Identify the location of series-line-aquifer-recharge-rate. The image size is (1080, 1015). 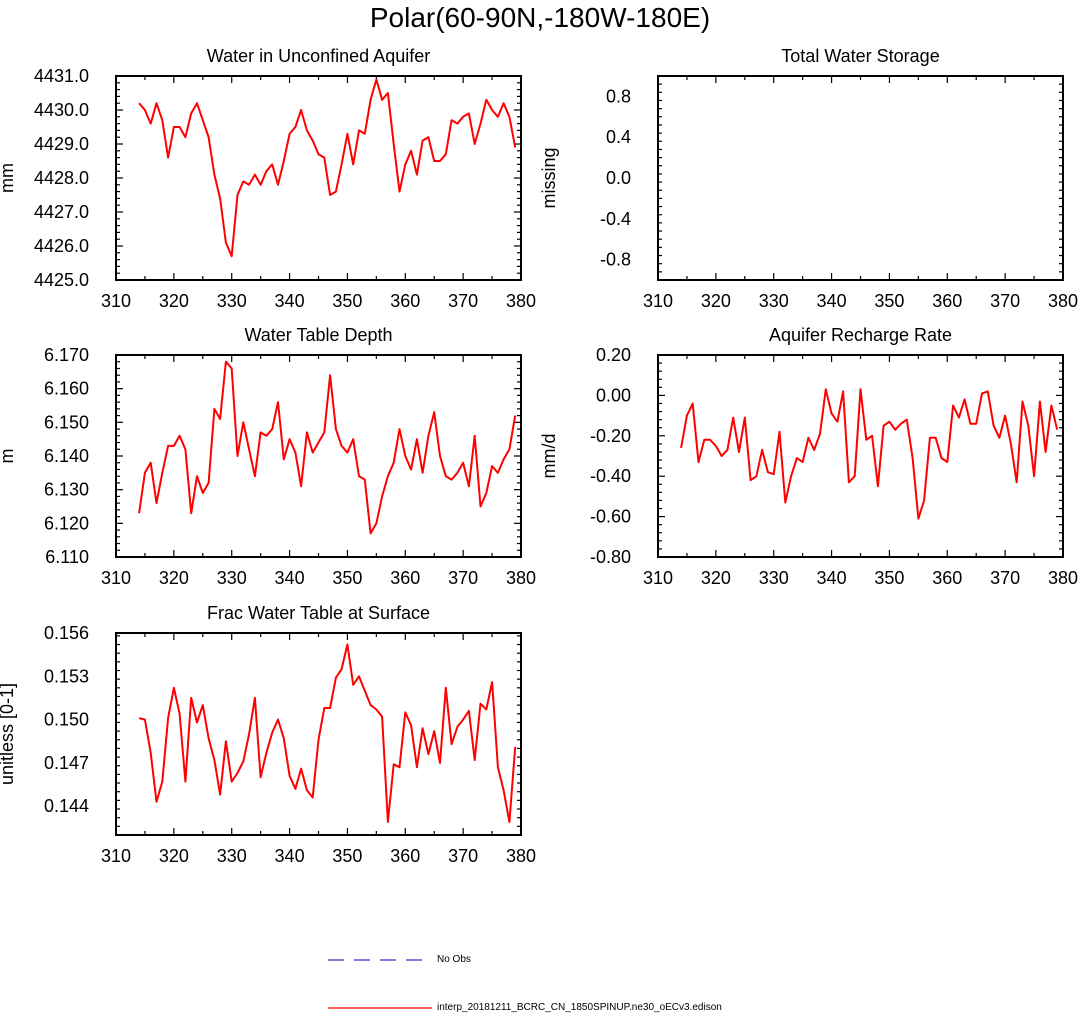
(869, 454).